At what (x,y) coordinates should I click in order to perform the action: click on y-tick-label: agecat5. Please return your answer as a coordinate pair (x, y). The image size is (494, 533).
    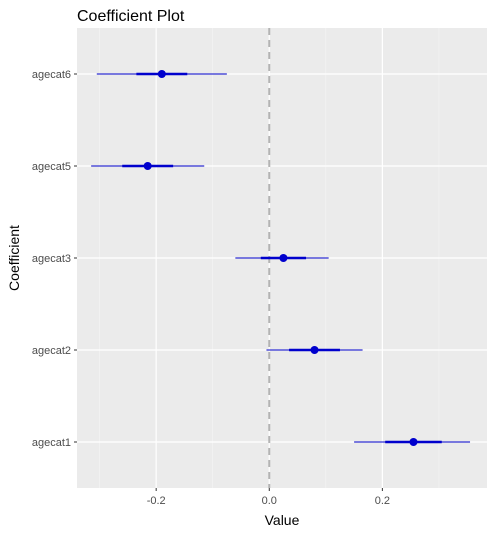
    Looking at the image, I should click on (51, 167).